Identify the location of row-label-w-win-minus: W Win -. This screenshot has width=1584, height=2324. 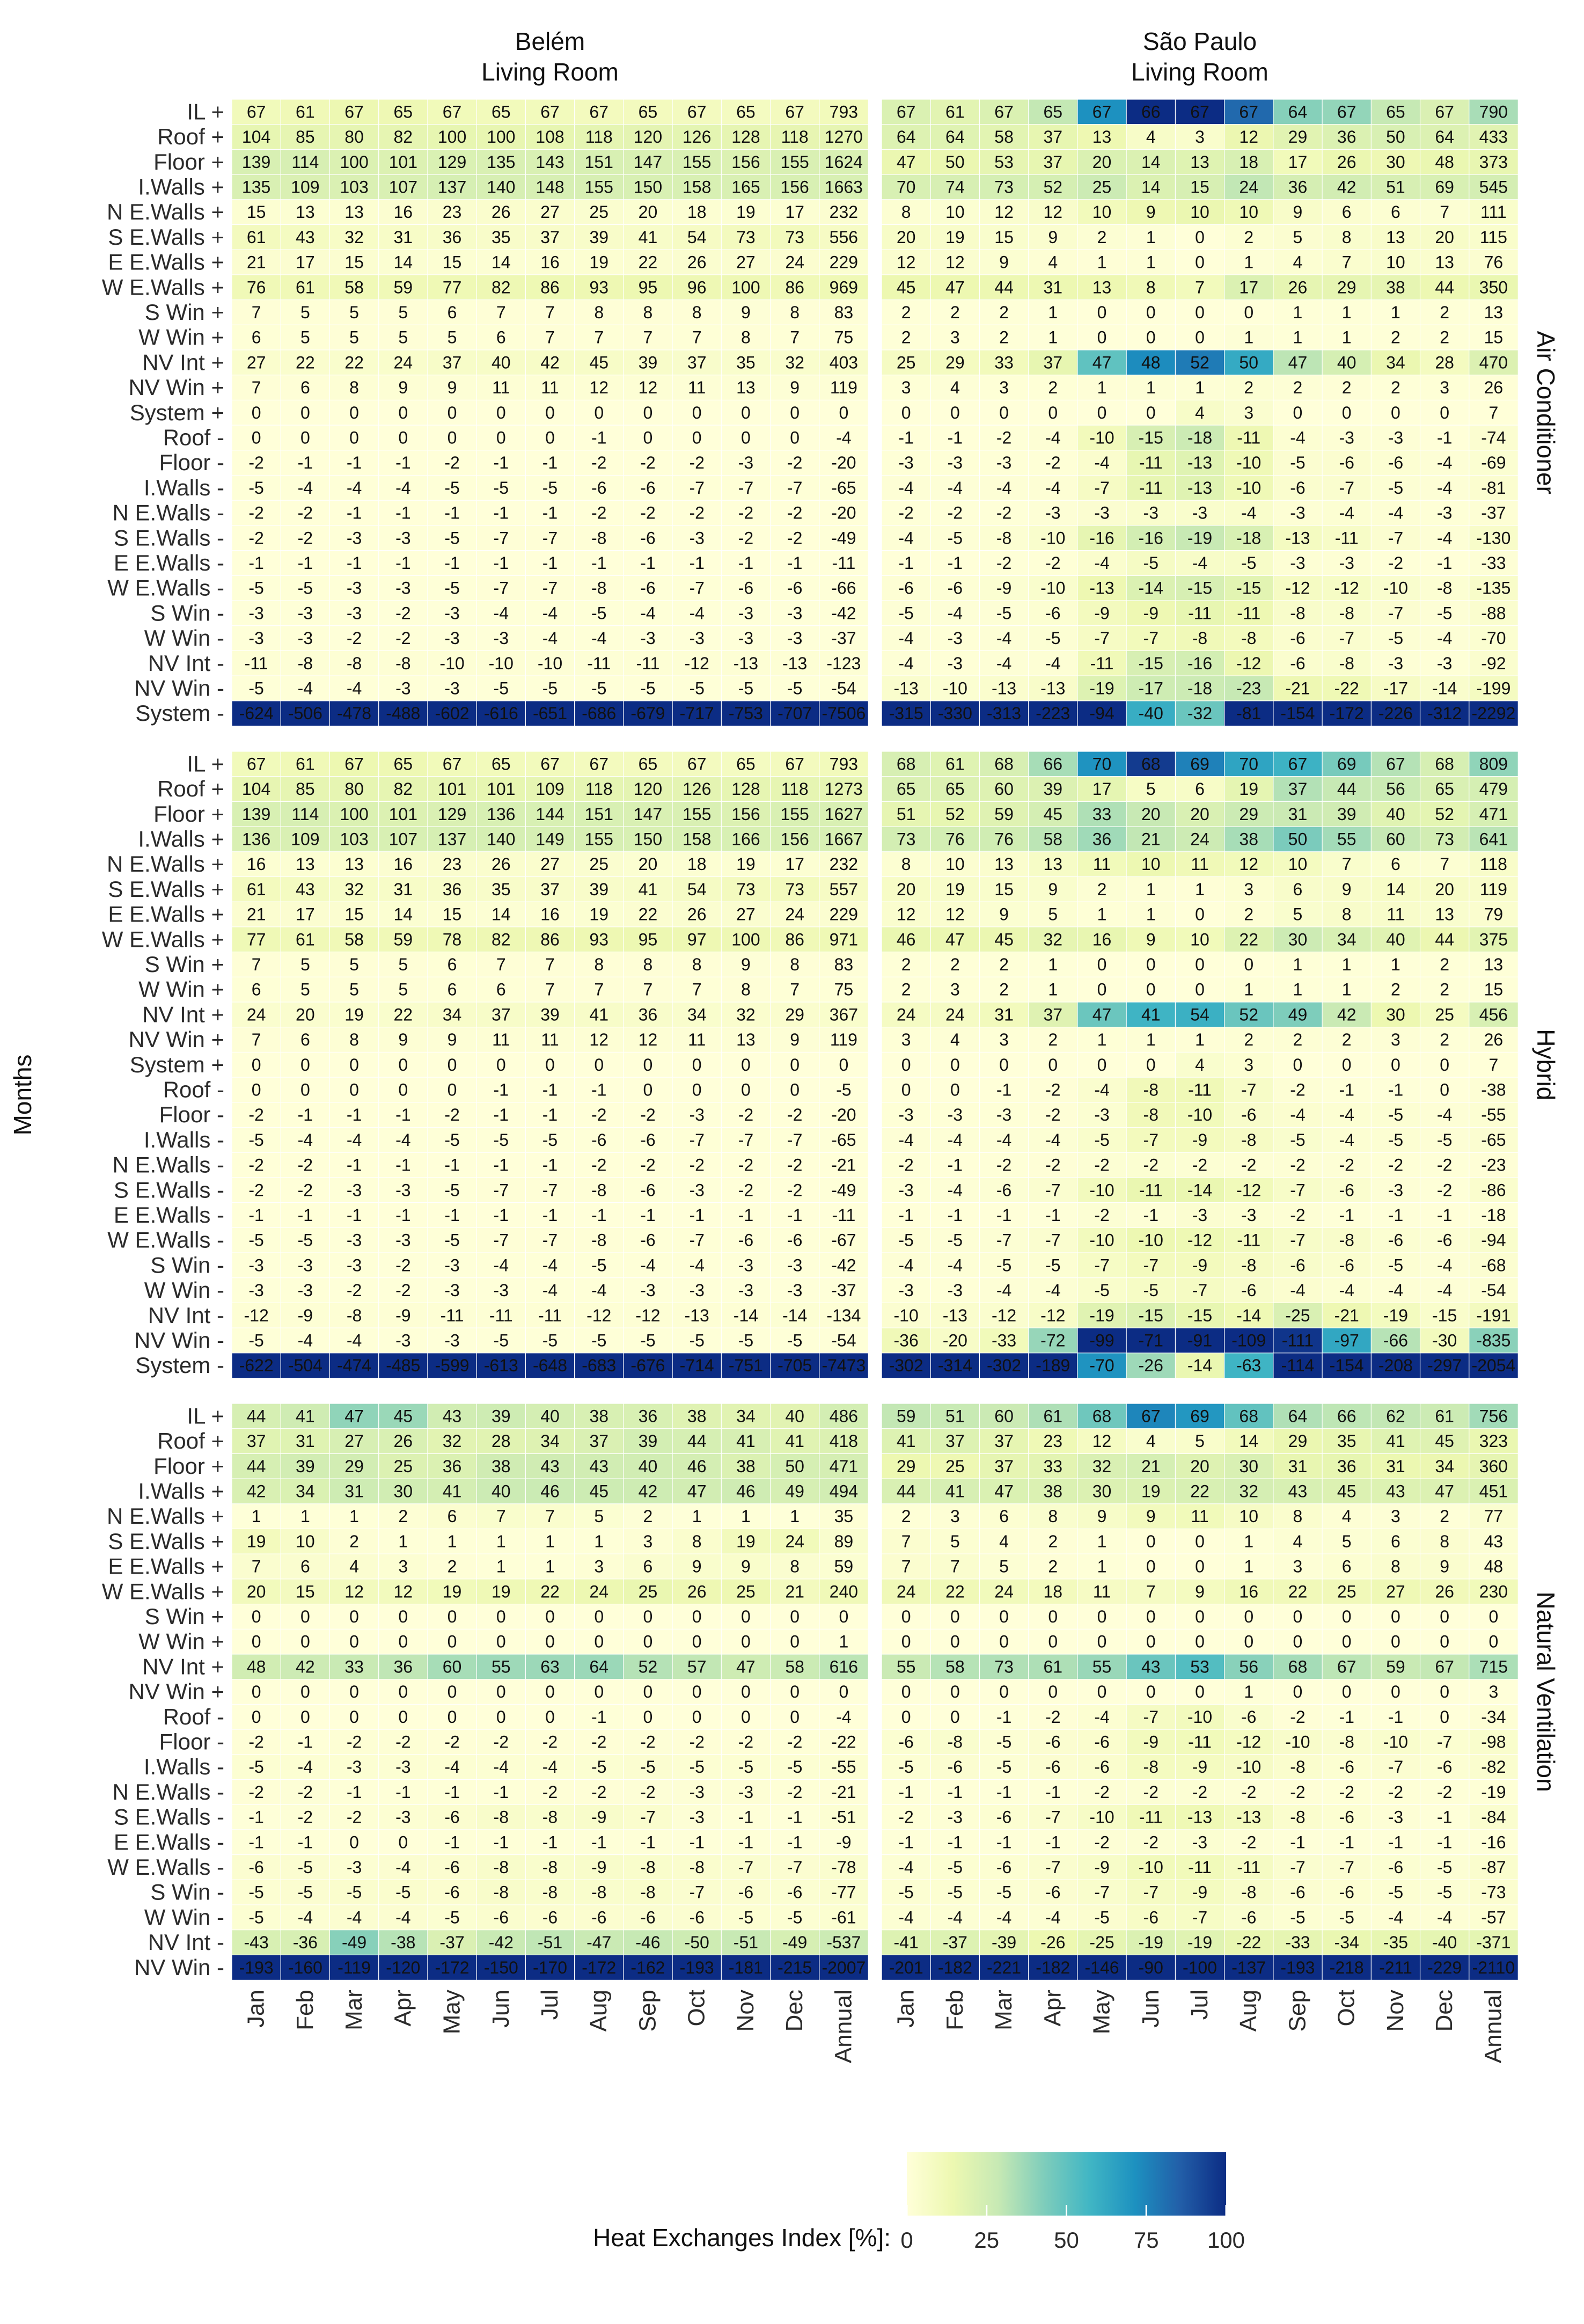
(184, 1917).